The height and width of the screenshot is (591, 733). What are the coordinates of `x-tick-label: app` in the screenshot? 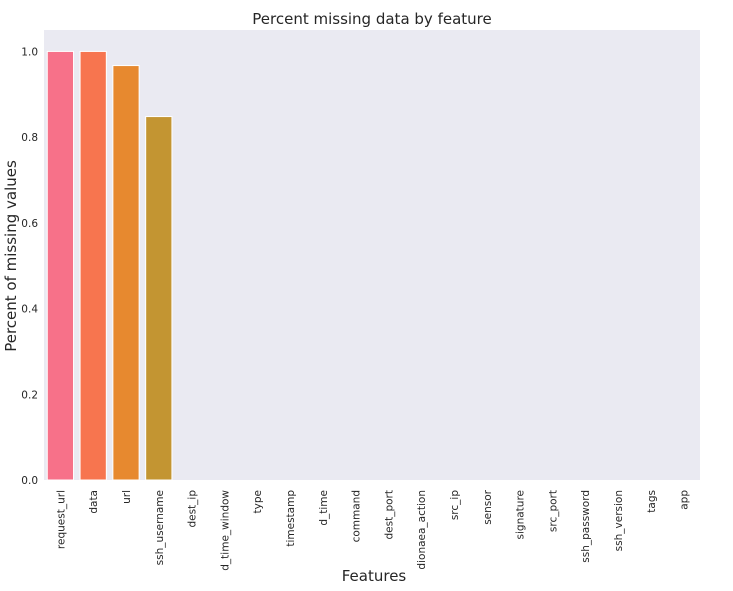 It's located at (685, 500).